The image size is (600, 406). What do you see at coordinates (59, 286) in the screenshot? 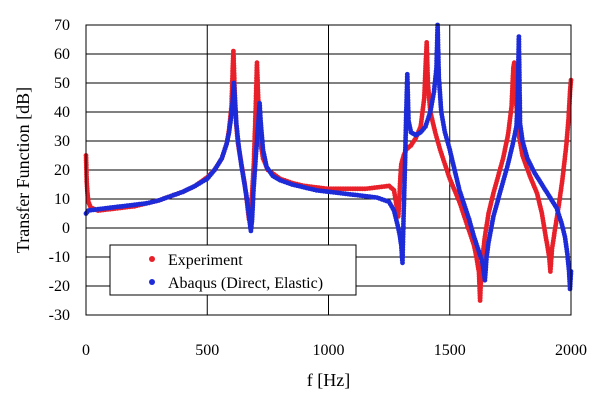
I see `y-tick-label: -20` at bounding box center [59, 286].